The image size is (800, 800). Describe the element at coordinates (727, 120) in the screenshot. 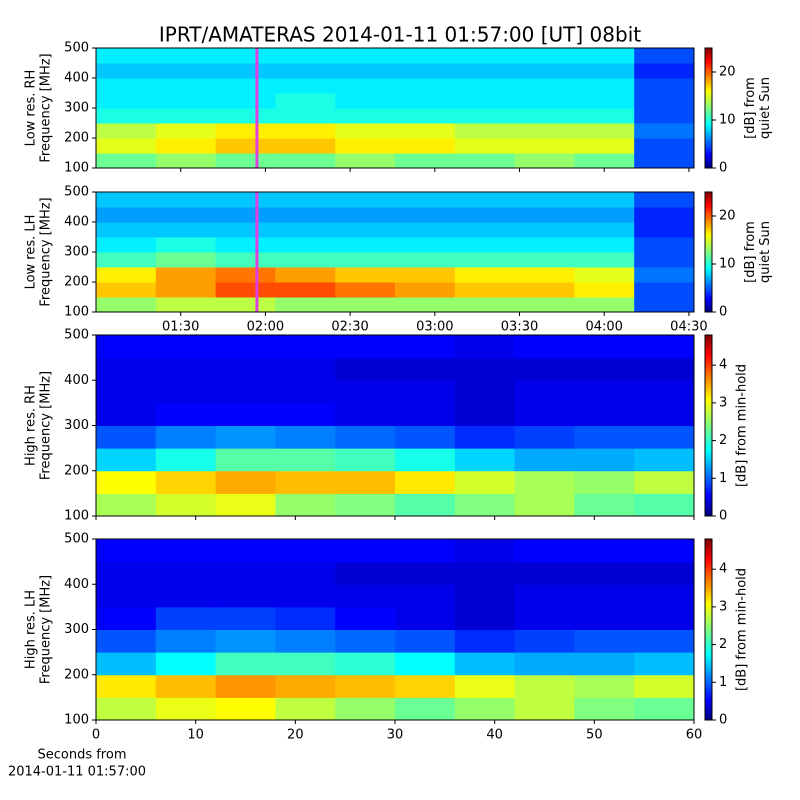

I see `colorbar-tick-label: 10` at that location.